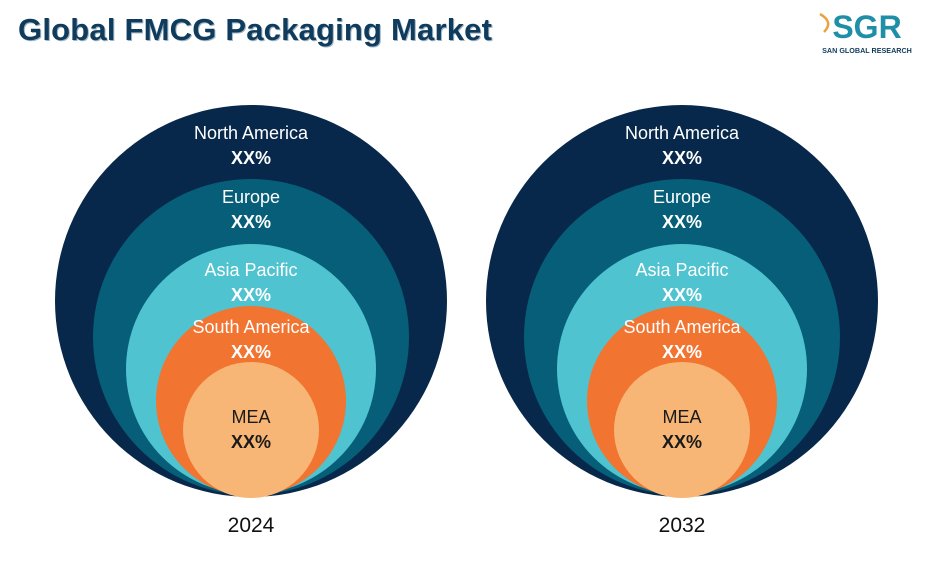 Image resolution: width=928 pixels, height=568 pixels. Describe the element at coordinates (866, 27) in the screenshot. I see `logo-mark: SGR` at that location.